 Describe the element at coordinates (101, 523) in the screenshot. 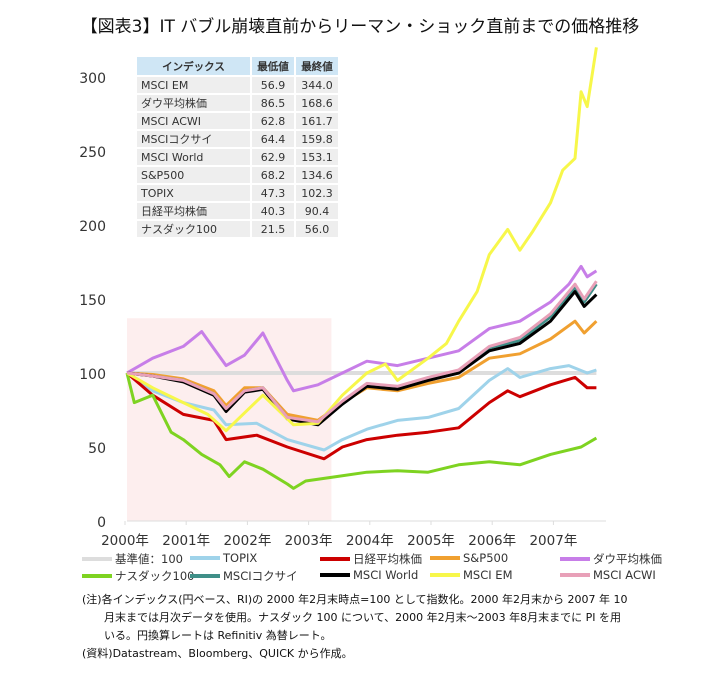

I see `y-tick-label: 0` at that location.